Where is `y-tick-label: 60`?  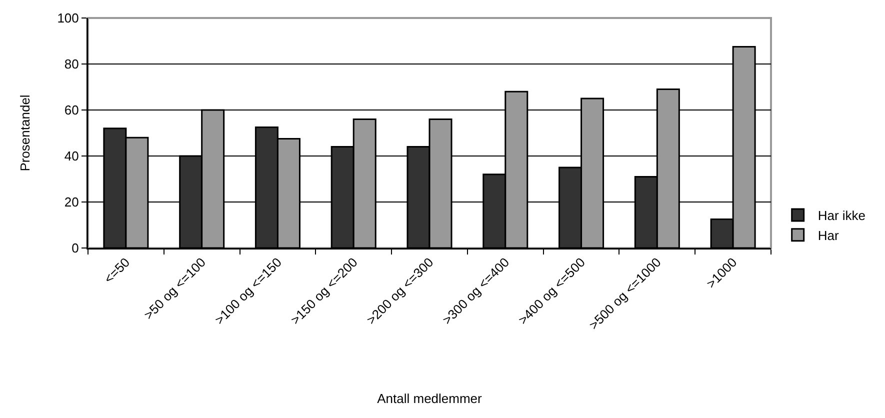
y-tick-label: 60 is located at coordinates (71, 110).